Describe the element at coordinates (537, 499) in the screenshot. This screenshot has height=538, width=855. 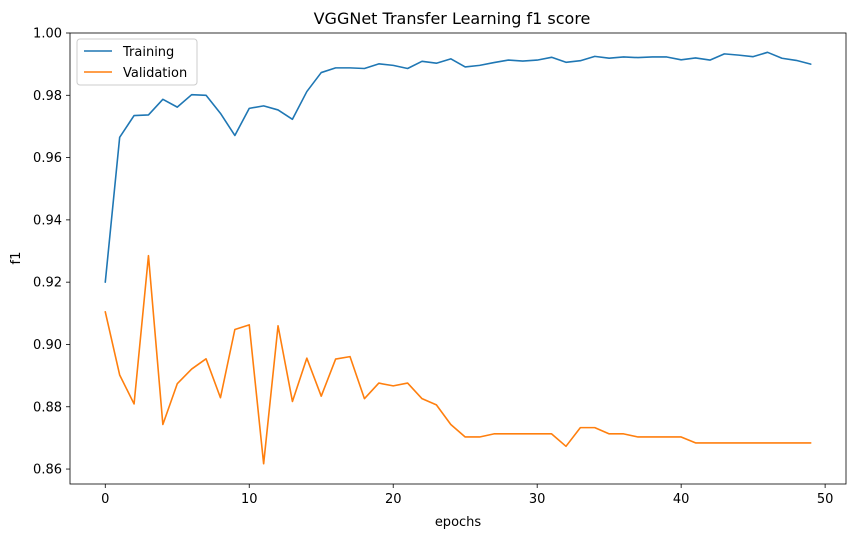
I see `x-tick-label: 30` at that location.